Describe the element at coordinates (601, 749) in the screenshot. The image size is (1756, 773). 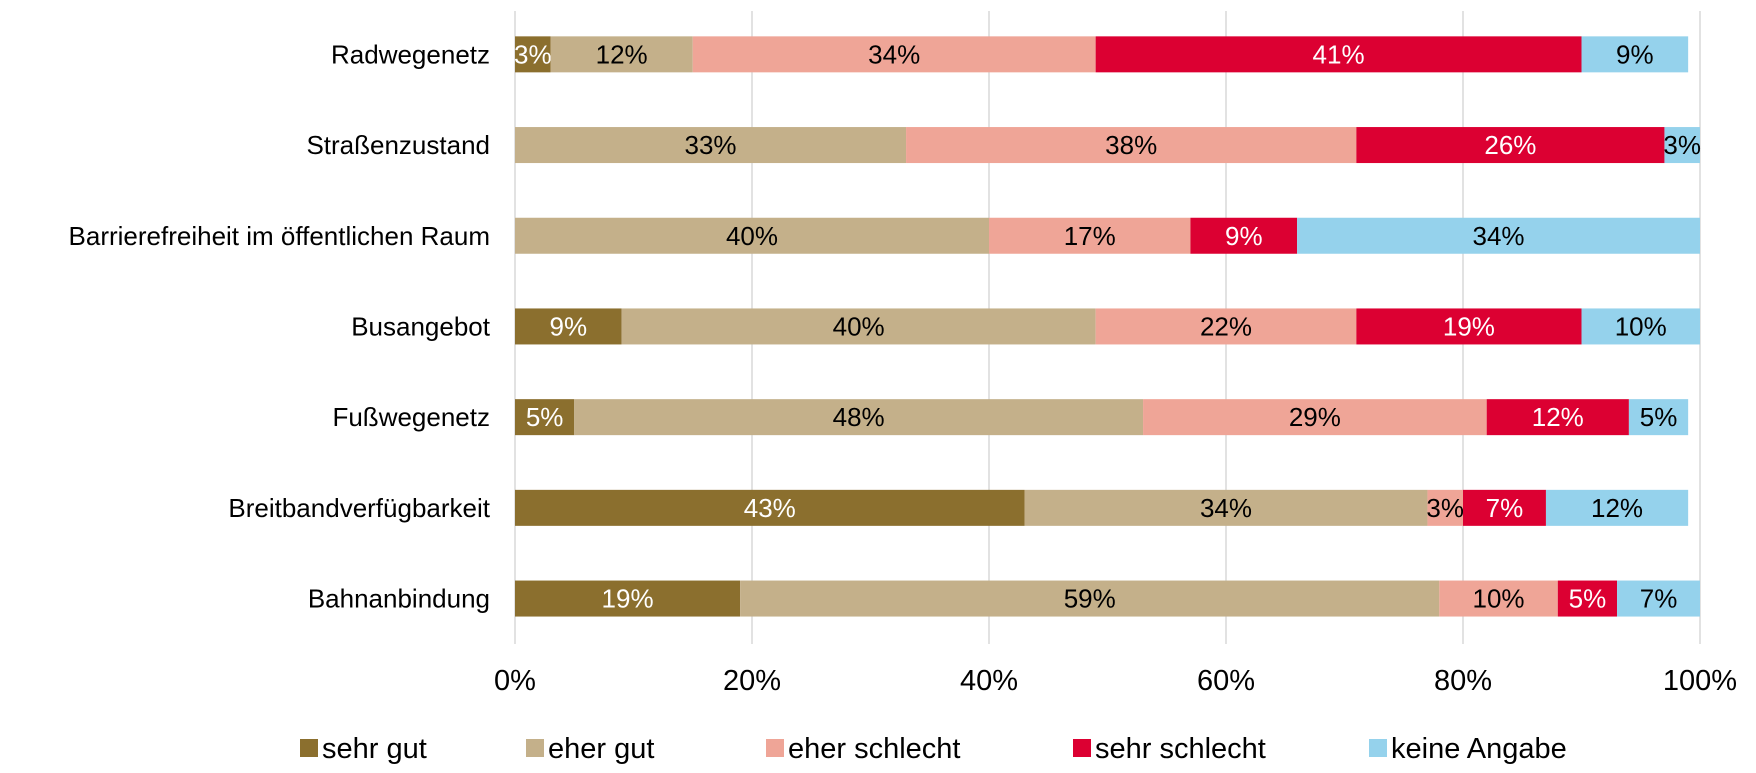
I see `legend-label: eher gut` at that location.